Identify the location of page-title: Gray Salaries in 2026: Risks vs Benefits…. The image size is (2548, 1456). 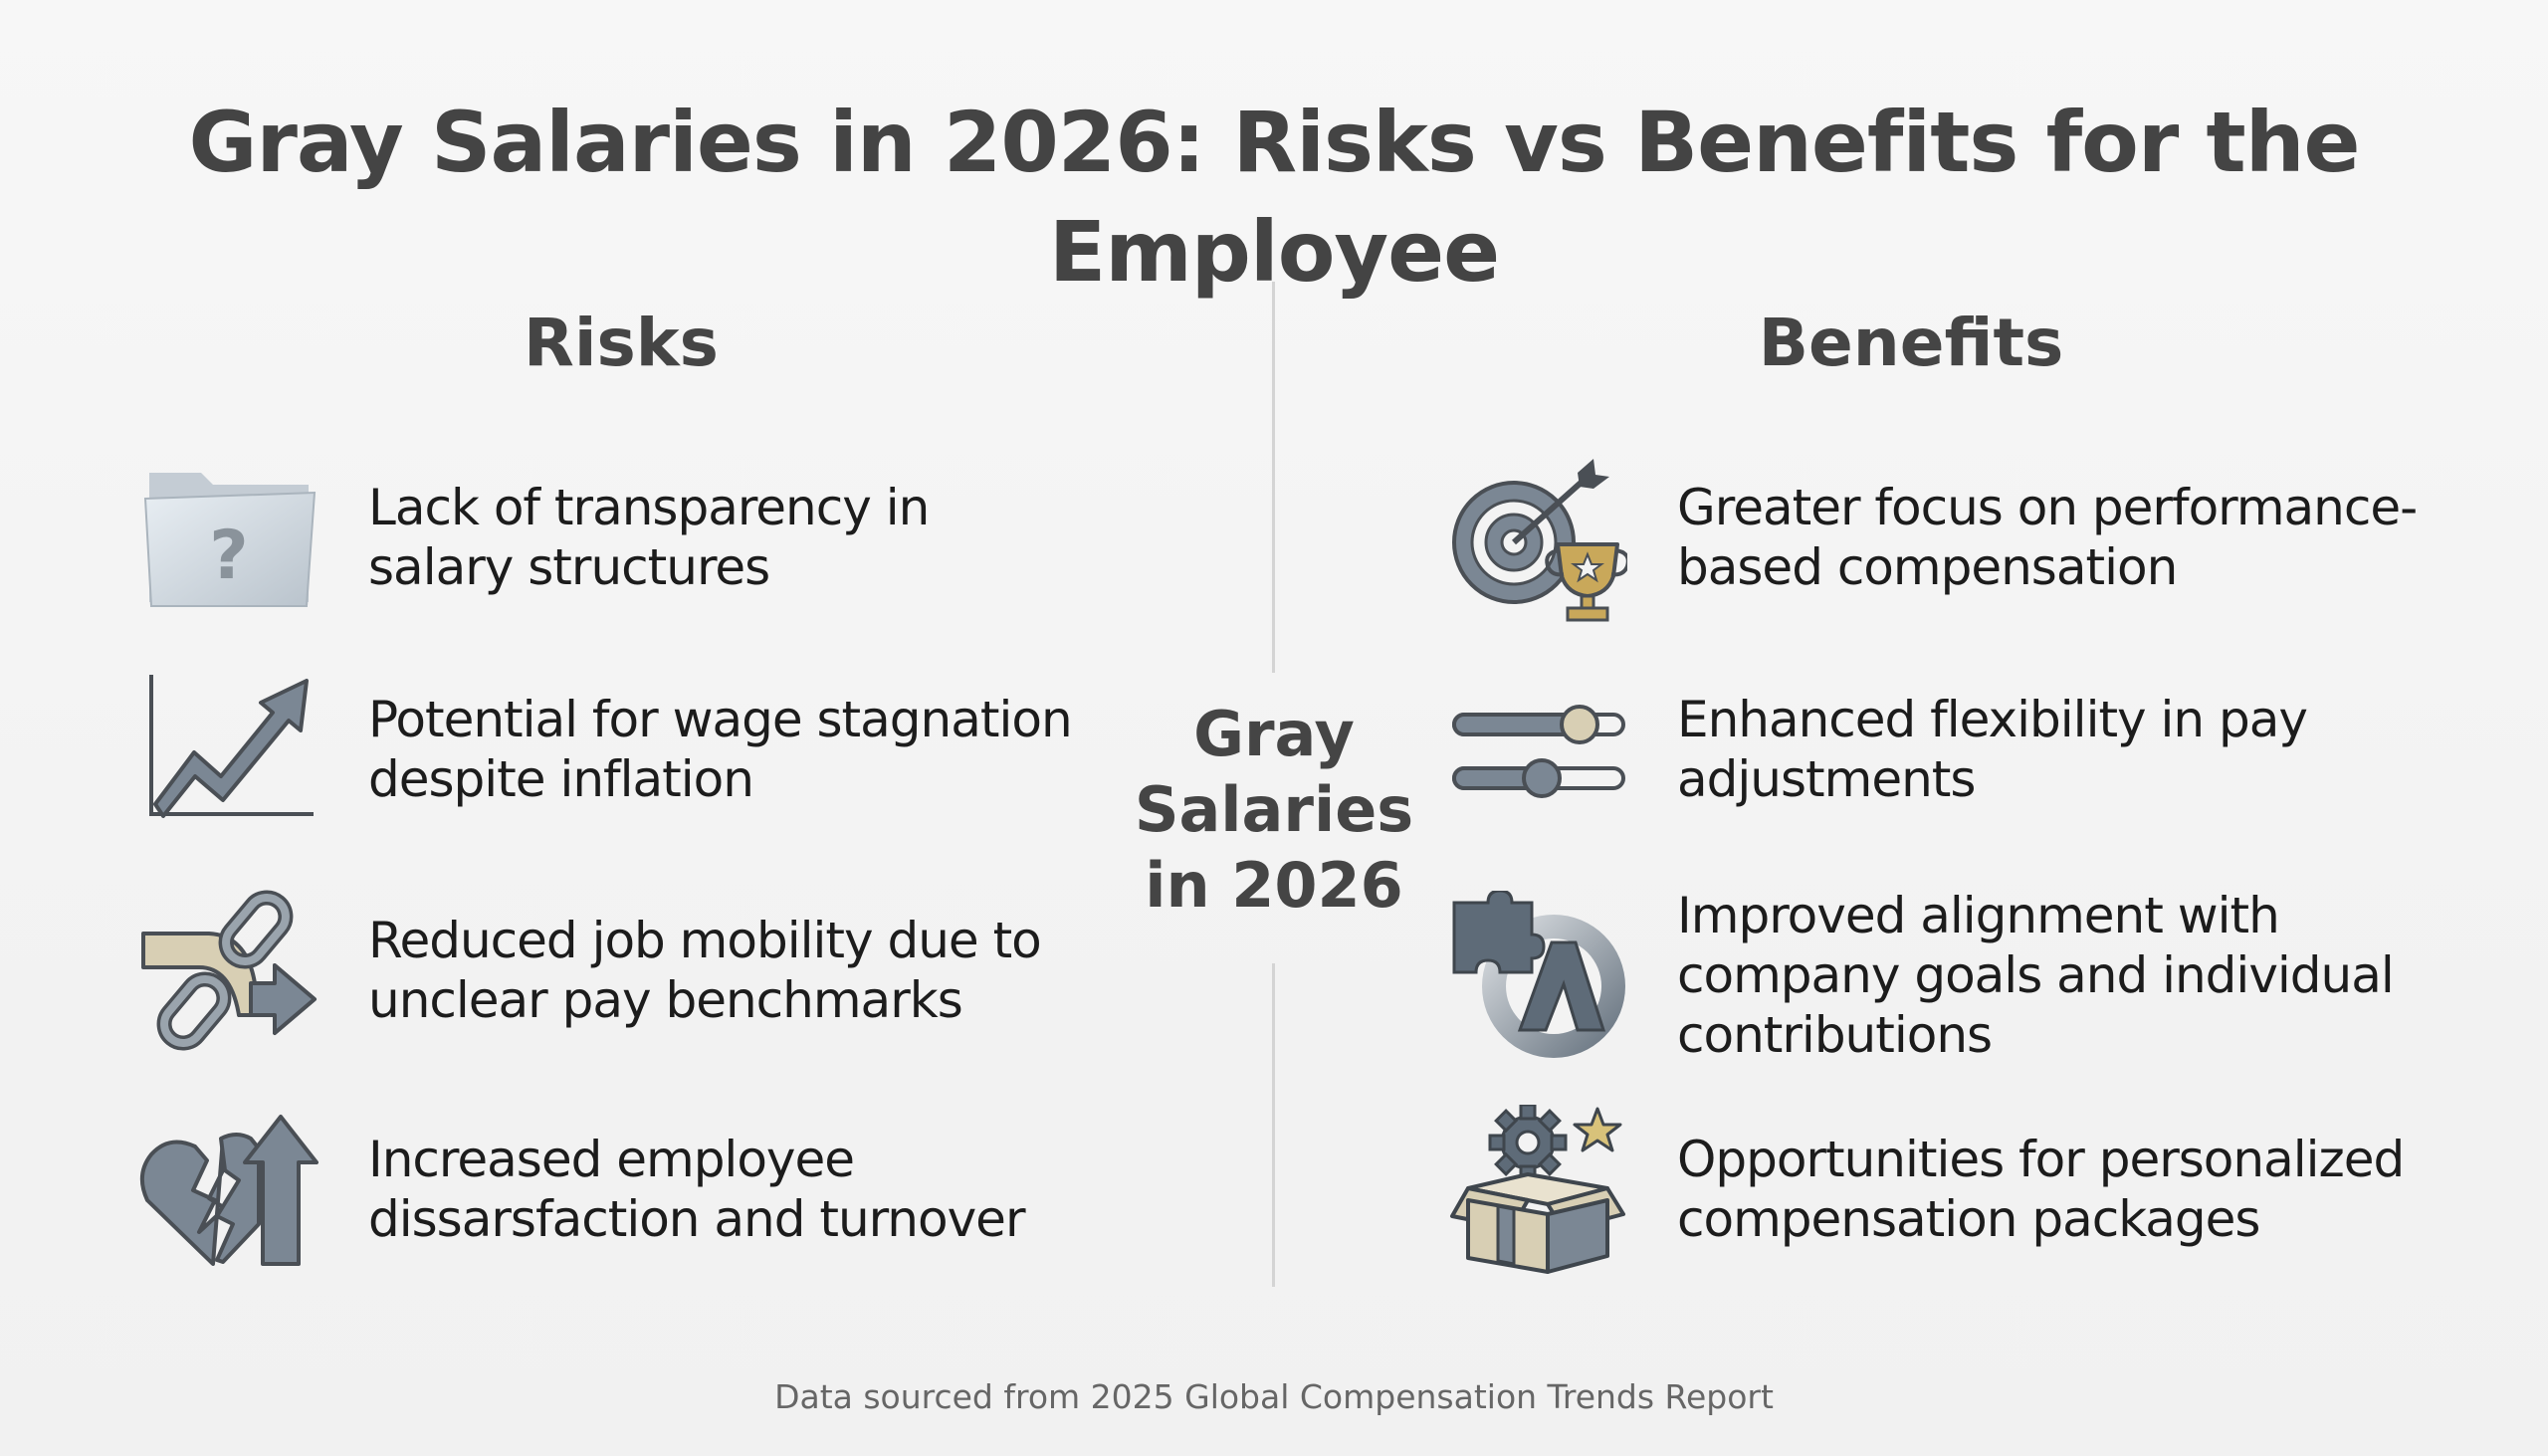
(1274, 197).